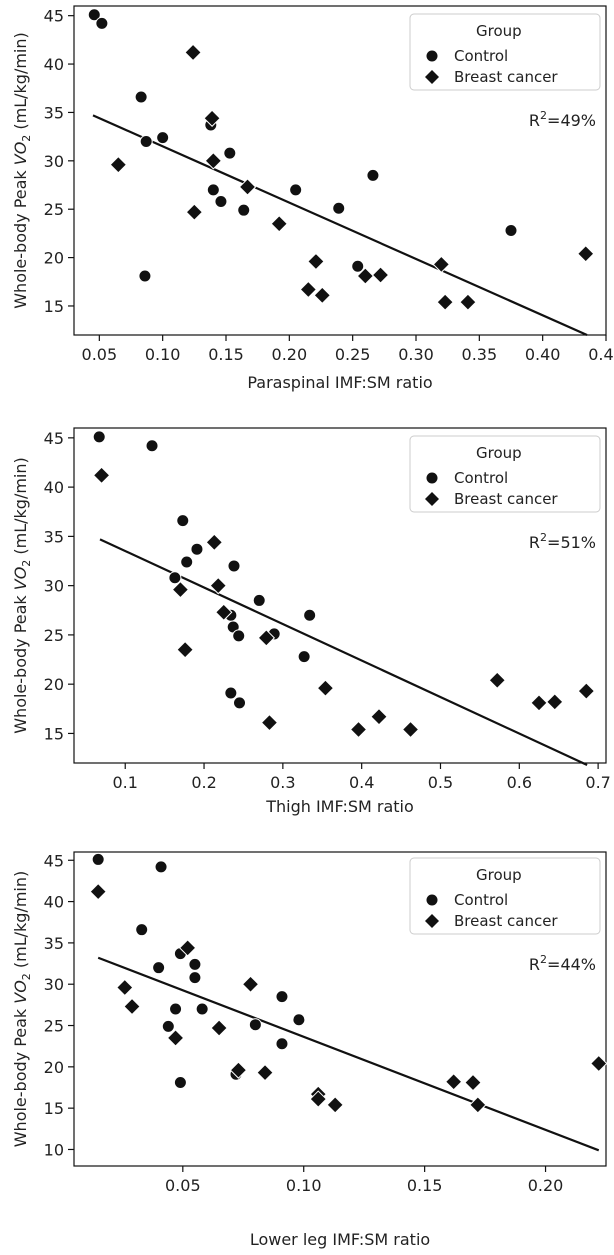 The height and width of the screenshot is (1255, 614). I want to click on x-tick-label: 0.05, so click(100, 354).